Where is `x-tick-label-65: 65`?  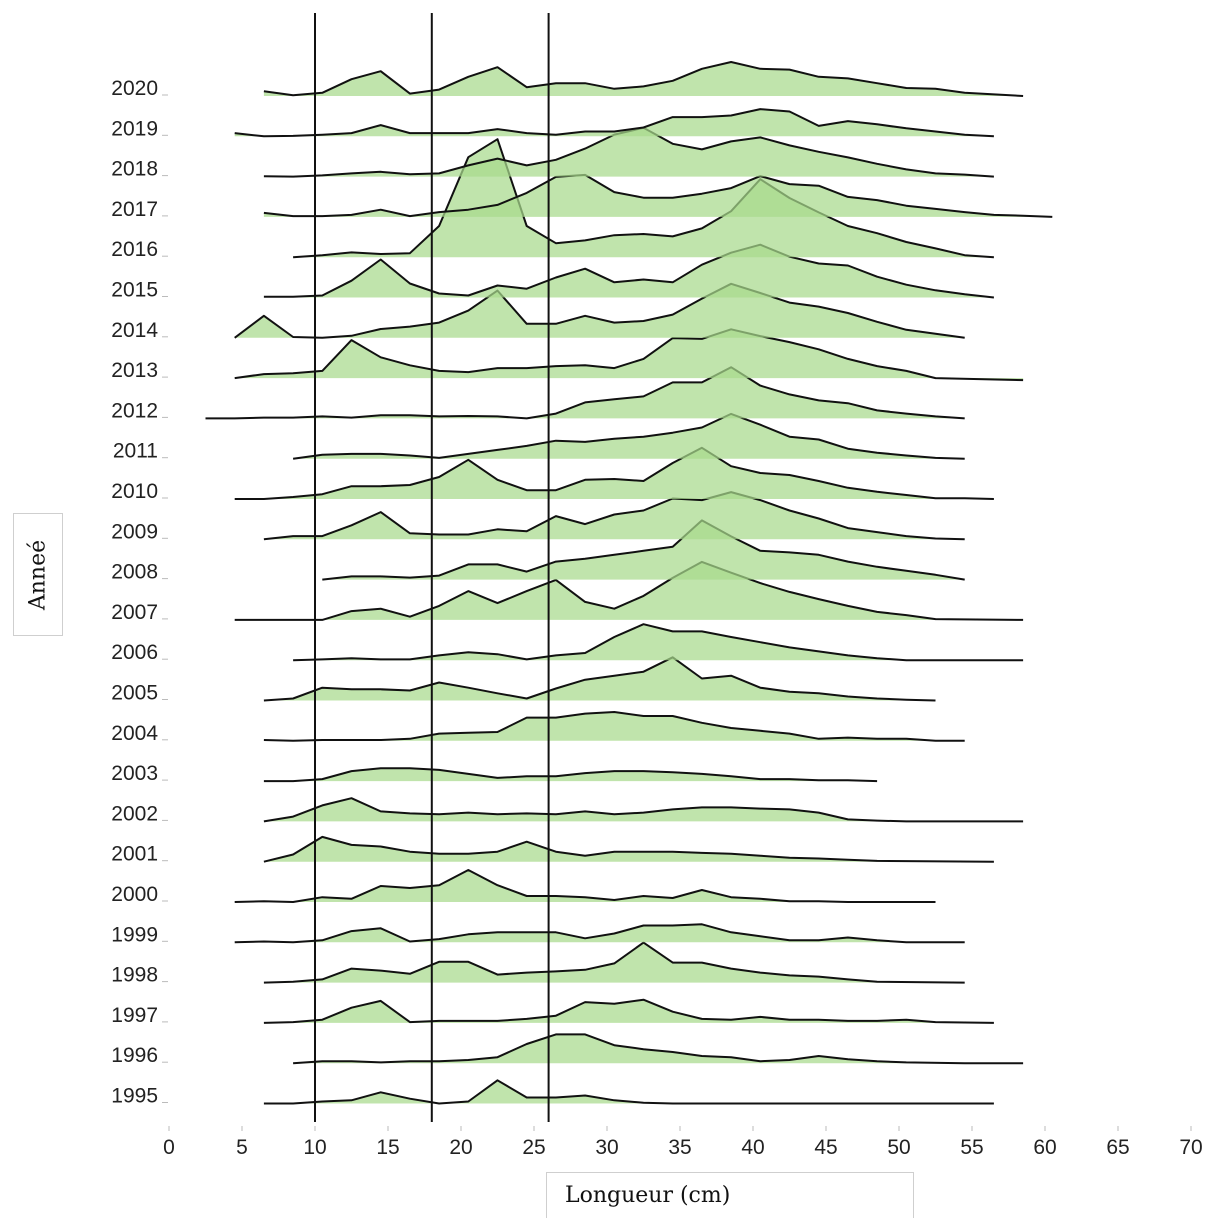
x-tick-label-65: 65 is located at coordinates (1117, 1147).